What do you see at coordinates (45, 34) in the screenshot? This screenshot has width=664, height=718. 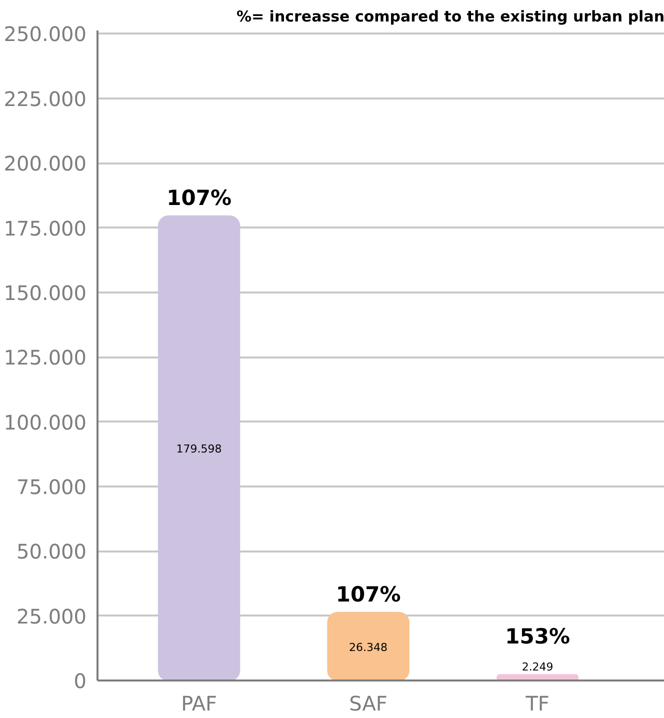 I see `y-tick-label: 250.000` at bounding box center [45, 34].